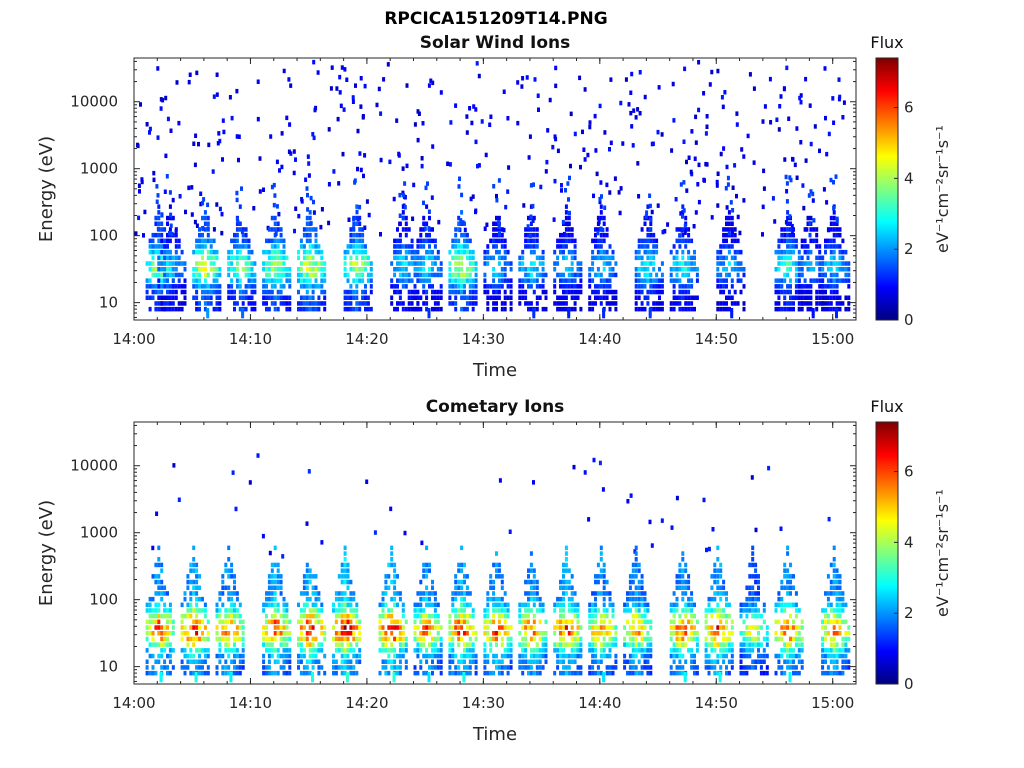 This screenshot has height=768, width=1024. I want to click on burst-spike, so click(208, 228).